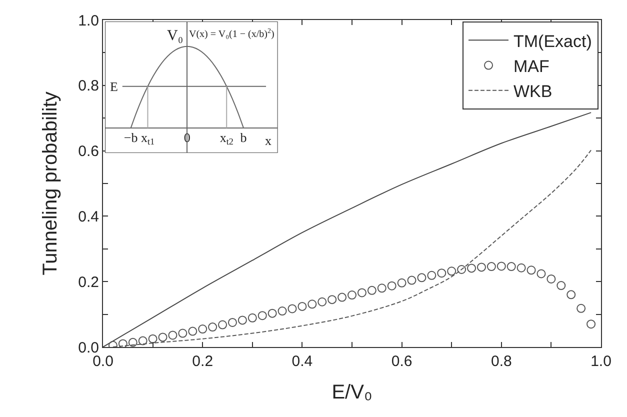 Image resolution: width=627 pixels, height=417 pixels. Describe the element at coordinates (88, 86) in the screenshot. I see `y-tick-label: 0.8` at that location.